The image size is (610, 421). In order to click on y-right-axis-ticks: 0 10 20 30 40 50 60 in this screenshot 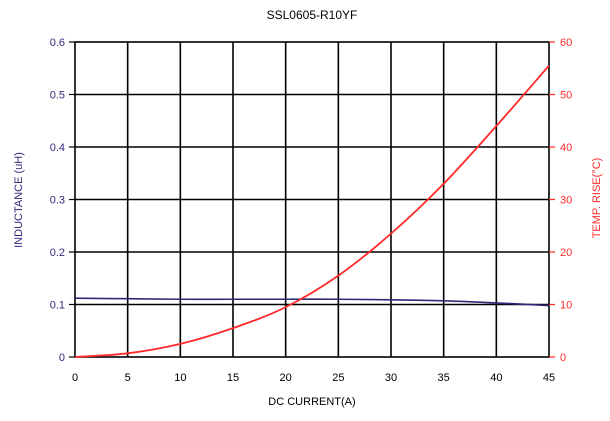, I will do `click(560, 200)`.